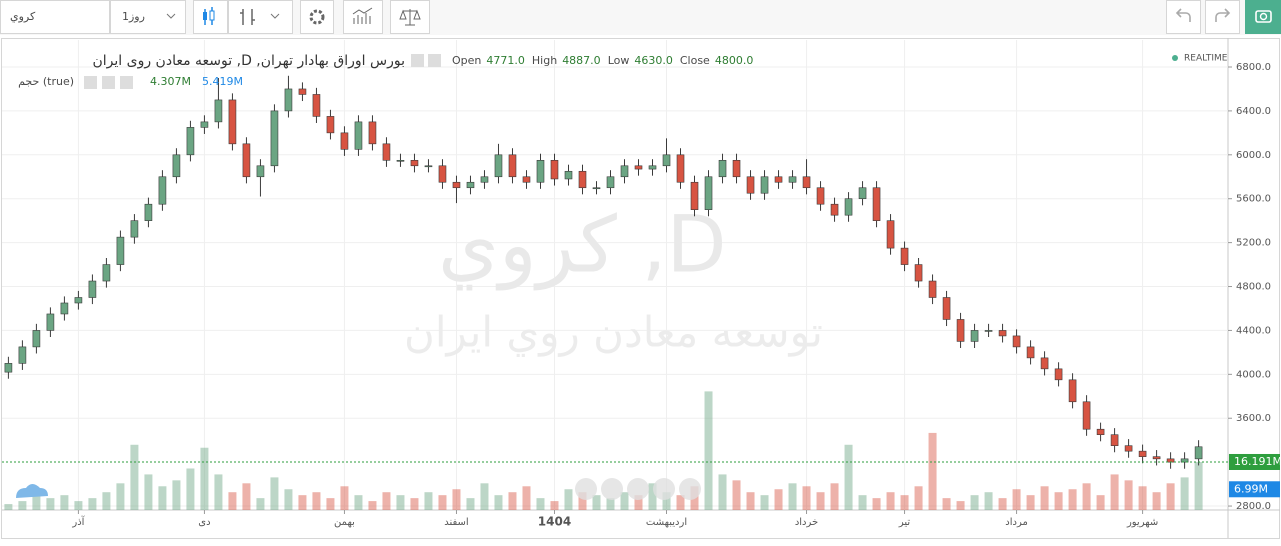 The width and height of the screenshot is (1281, 546). What do you see at coordinates (1253, 374) in the screenshot?
I see `y-tick-label: 4000.0` at bounding box center [1253, 374].